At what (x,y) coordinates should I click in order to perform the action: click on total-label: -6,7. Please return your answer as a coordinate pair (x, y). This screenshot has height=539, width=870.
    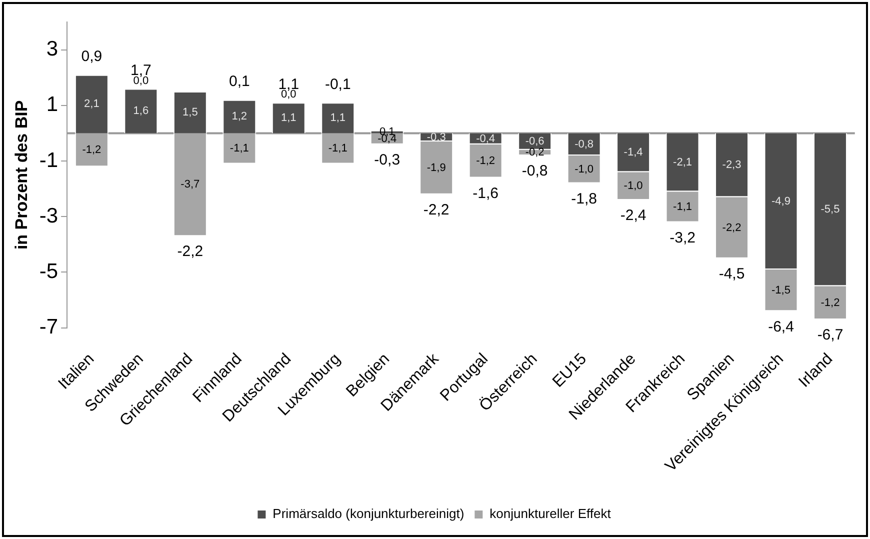
    Looking at the image, I should click on (830, 335).